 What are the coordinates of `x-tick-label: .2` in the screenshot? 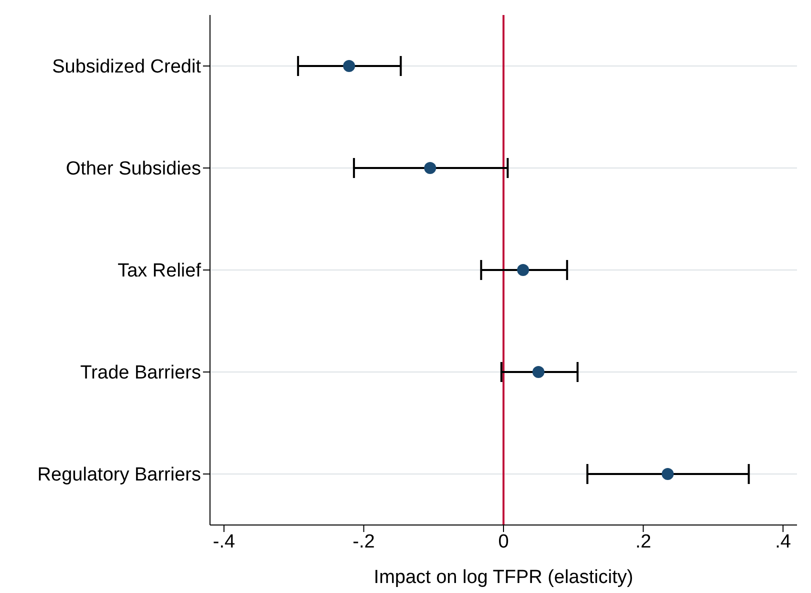 It's located at (643, 541).